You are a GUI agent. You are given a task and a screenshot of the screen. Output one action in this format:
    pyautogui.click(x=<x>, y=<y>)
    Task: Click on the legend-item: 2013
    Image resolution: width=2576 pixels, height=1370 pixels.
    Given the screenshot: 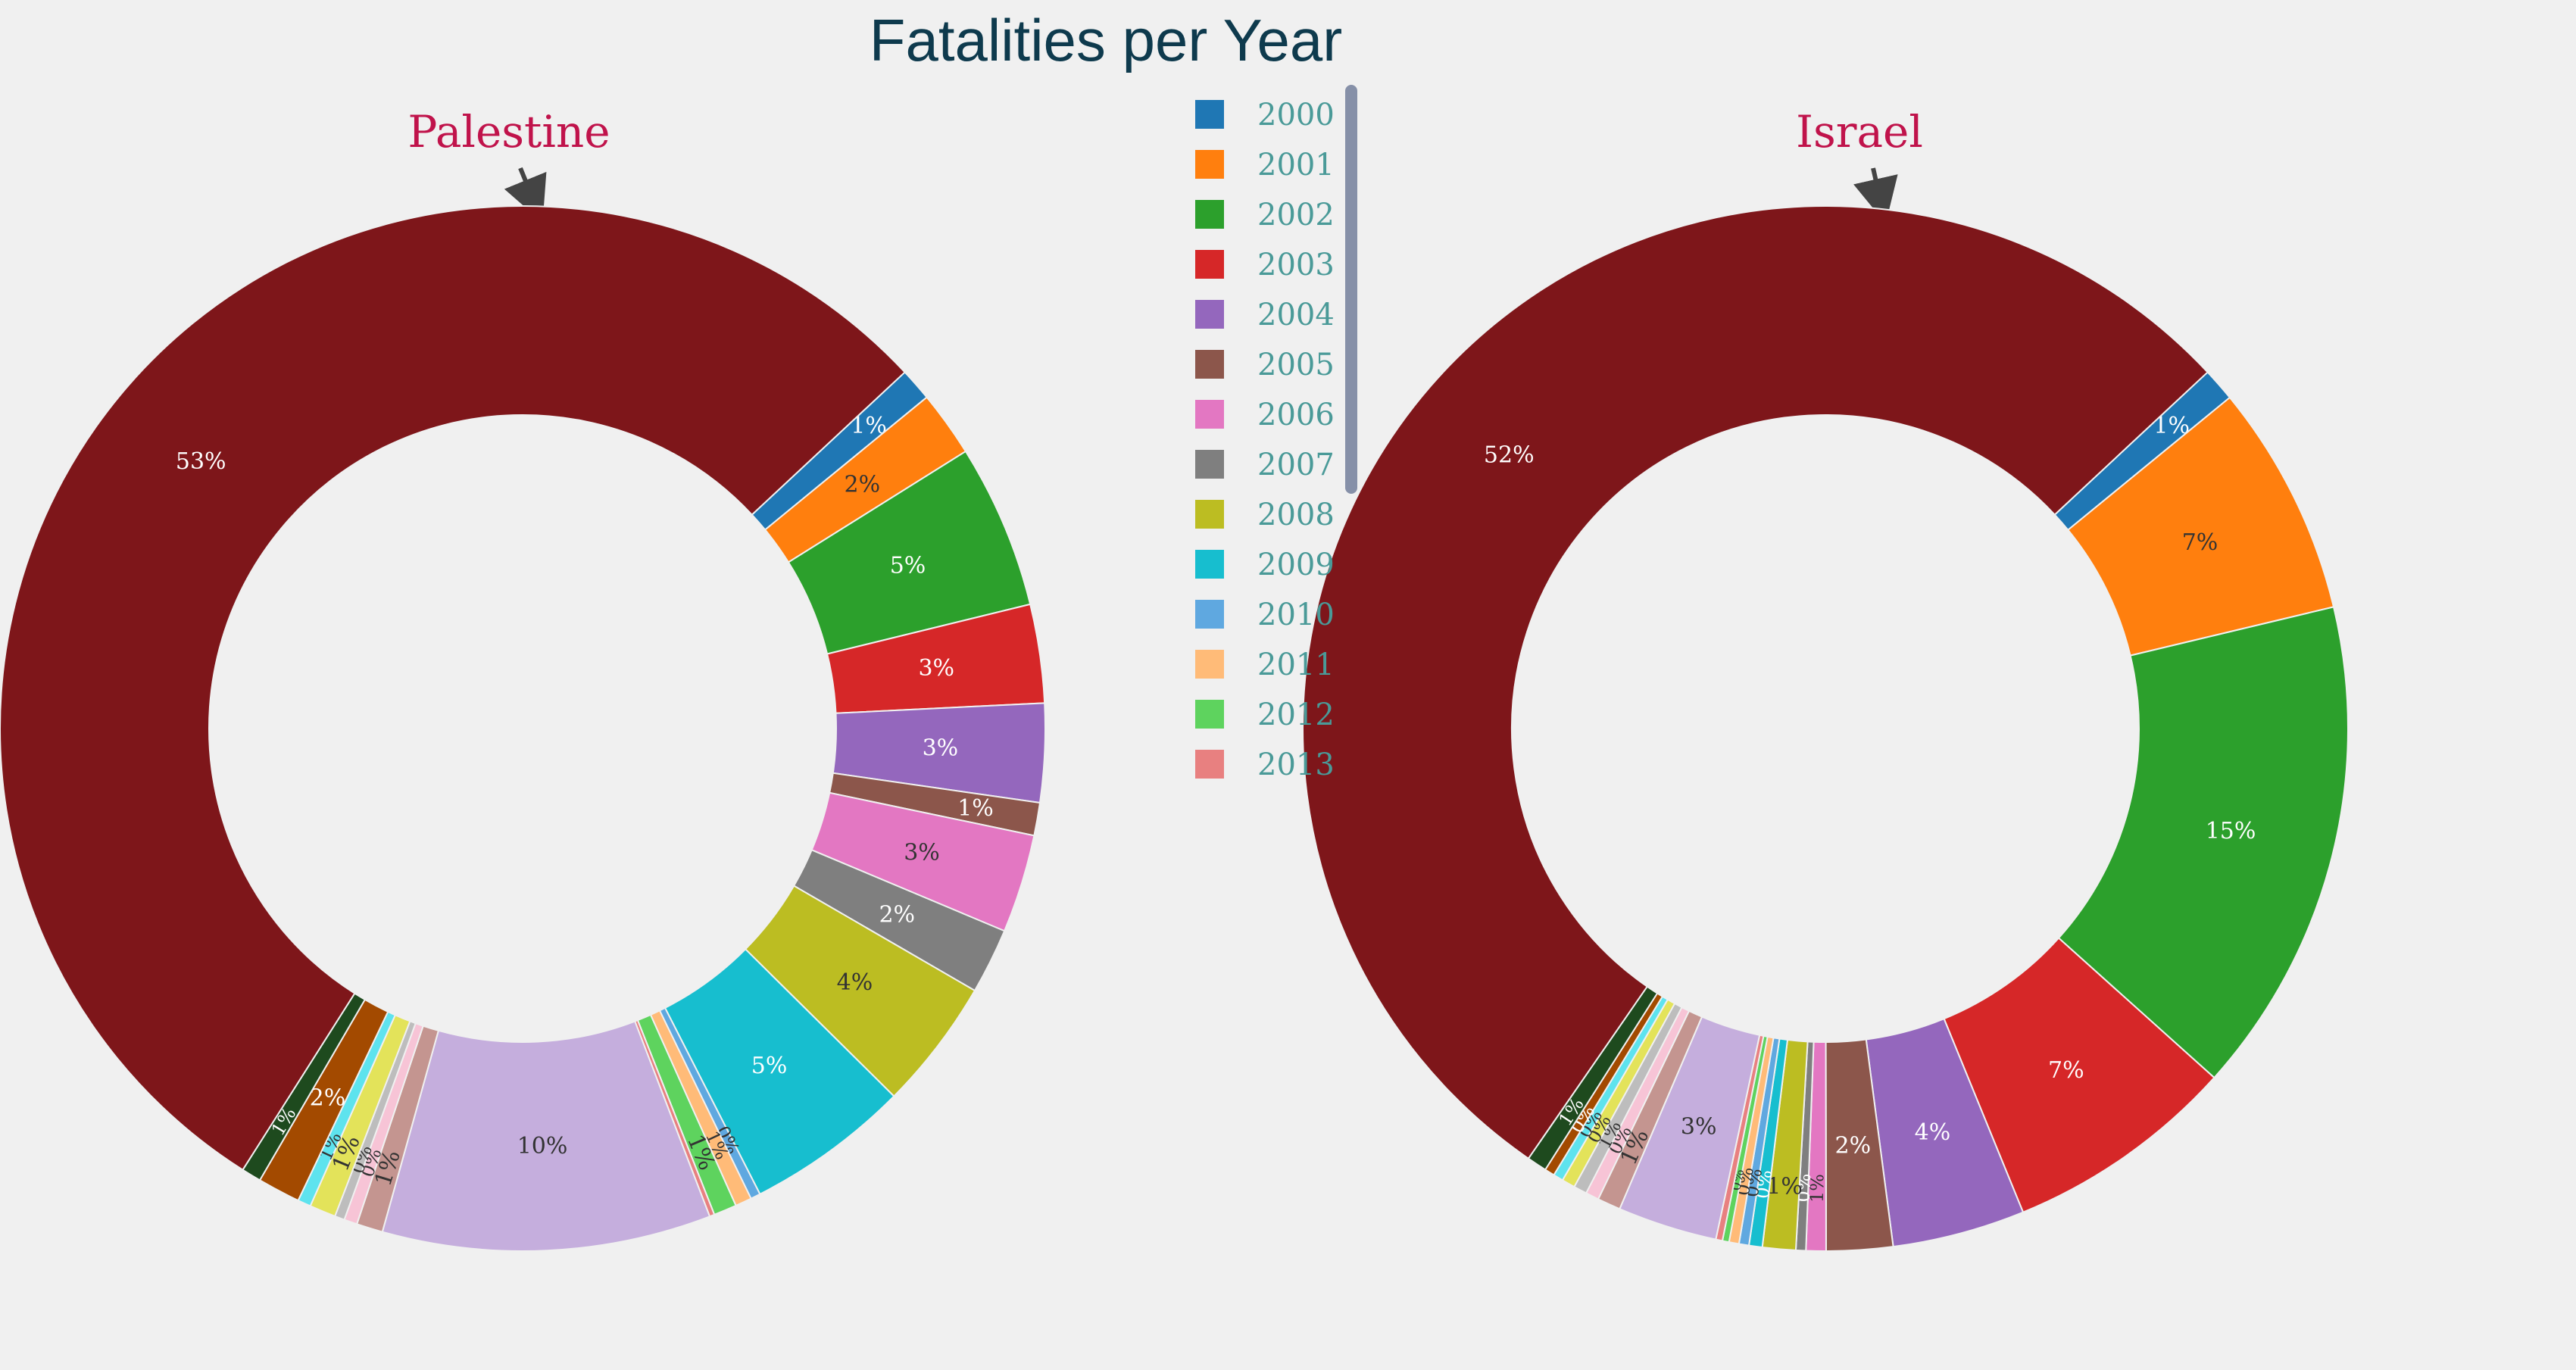 What is the action you would take?
    pyautogui.click(x=1271, y=765)
    